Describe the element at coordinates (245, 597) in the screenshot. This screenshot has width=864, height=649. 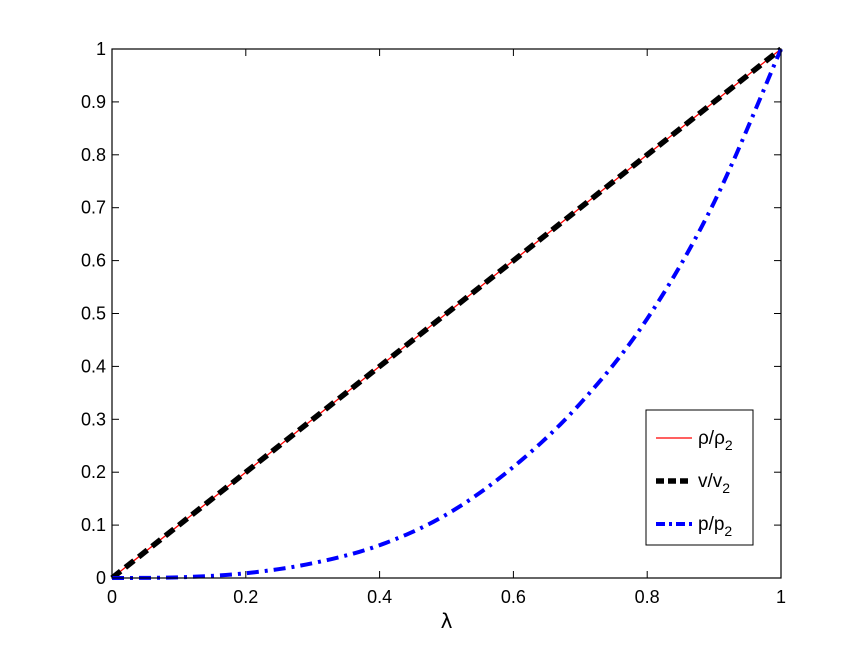
I see `x-tick-label: 0.2` at that location.